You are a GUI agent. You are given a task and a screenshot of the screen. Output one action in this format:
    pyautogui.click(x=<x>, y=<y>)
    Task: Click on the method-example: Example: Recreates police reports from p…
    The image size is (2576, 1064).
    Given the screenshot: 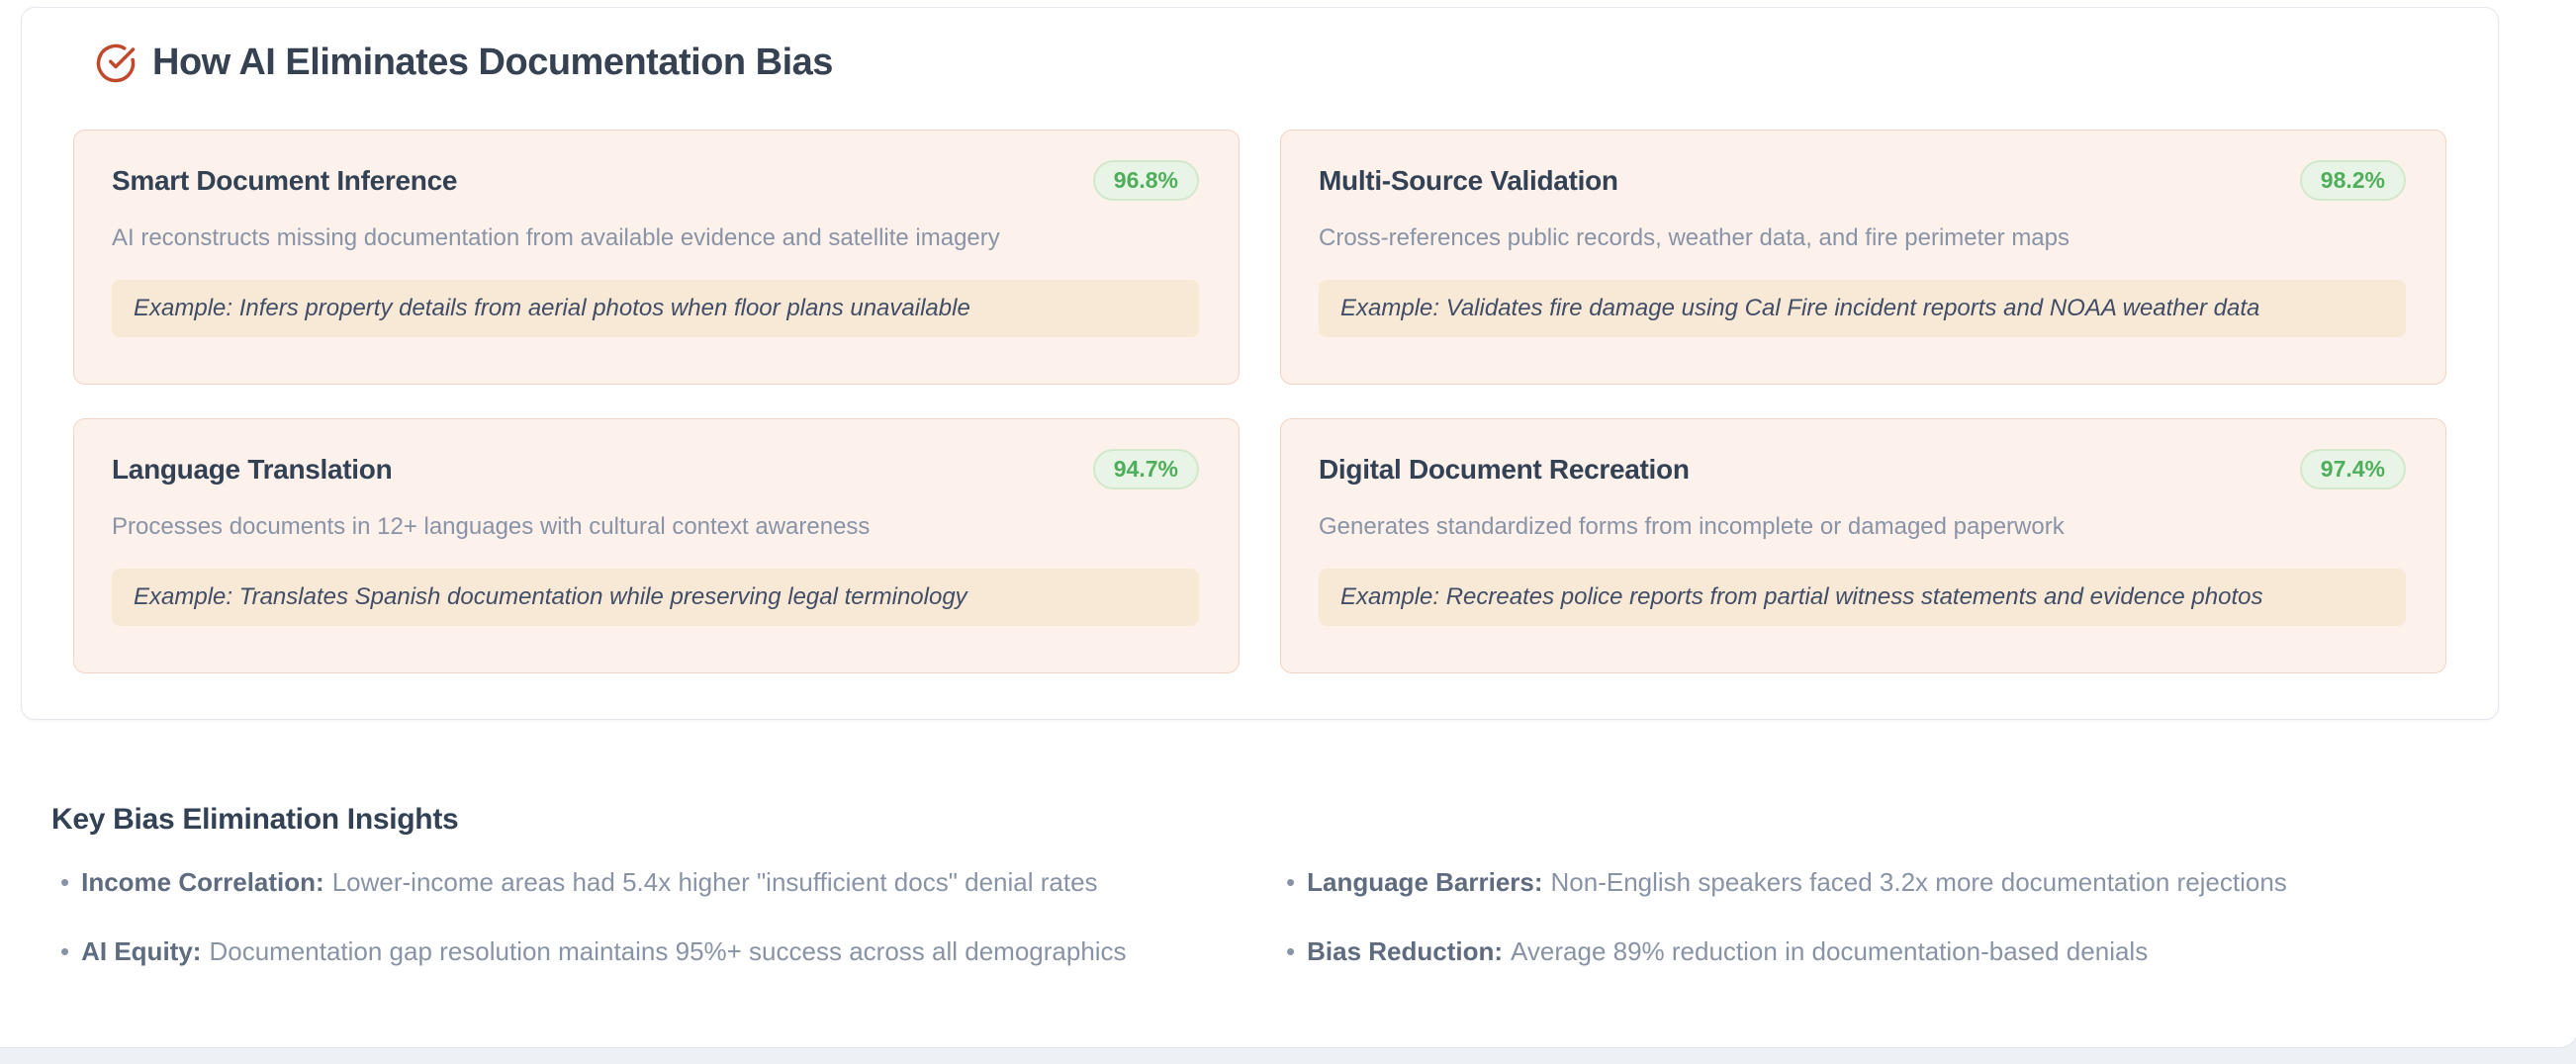 What is the action you would take?
    pyautogui.click(x=1863, y=597)
    